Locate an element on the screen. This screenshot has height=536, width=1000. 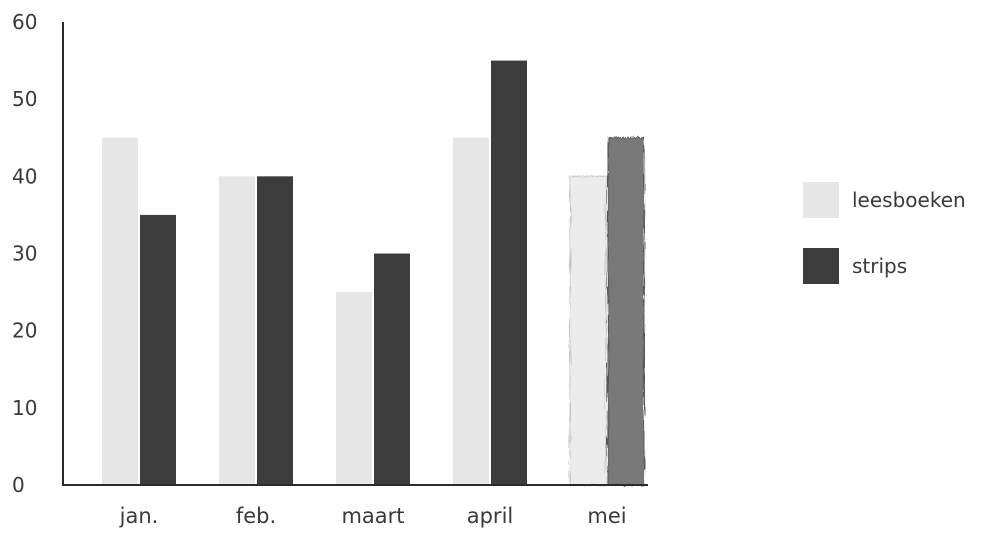
x-category-label: jan. is located at coordinates (139, 516).